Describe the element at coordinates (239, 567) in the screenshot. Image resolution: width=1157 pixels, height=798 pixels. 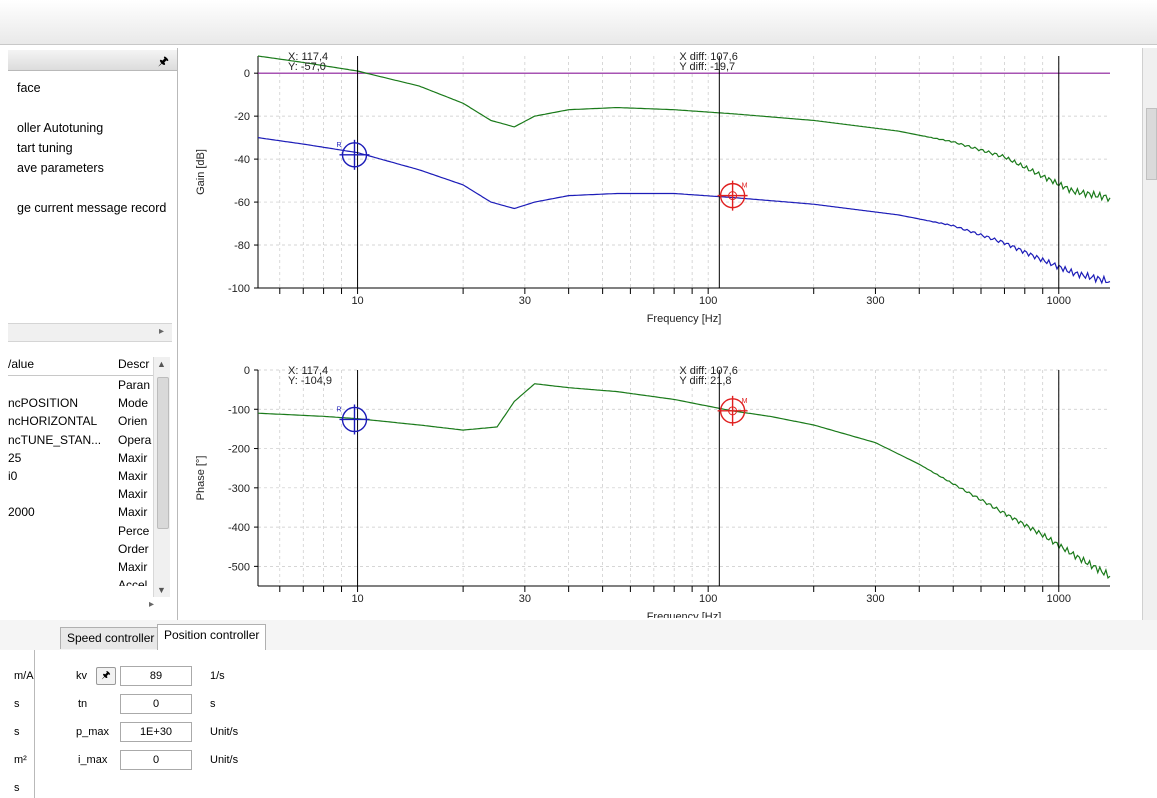
I see `y-tick-label: -500` at that location.